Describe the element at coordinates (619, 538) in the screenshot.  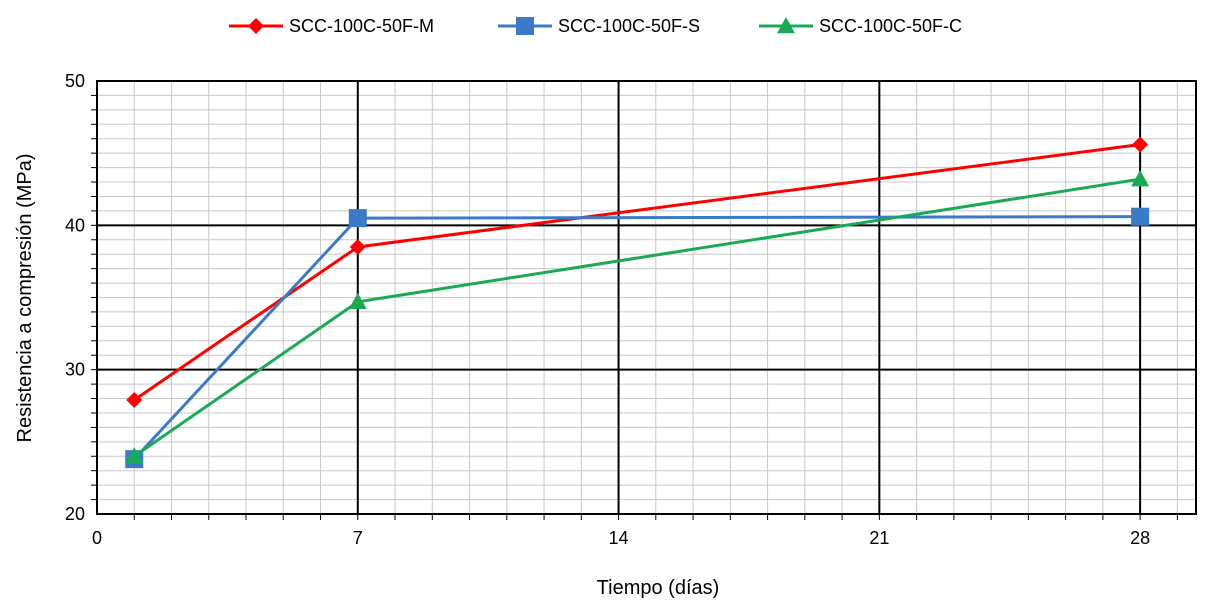
I see `x-tick-label: 14` at that location.